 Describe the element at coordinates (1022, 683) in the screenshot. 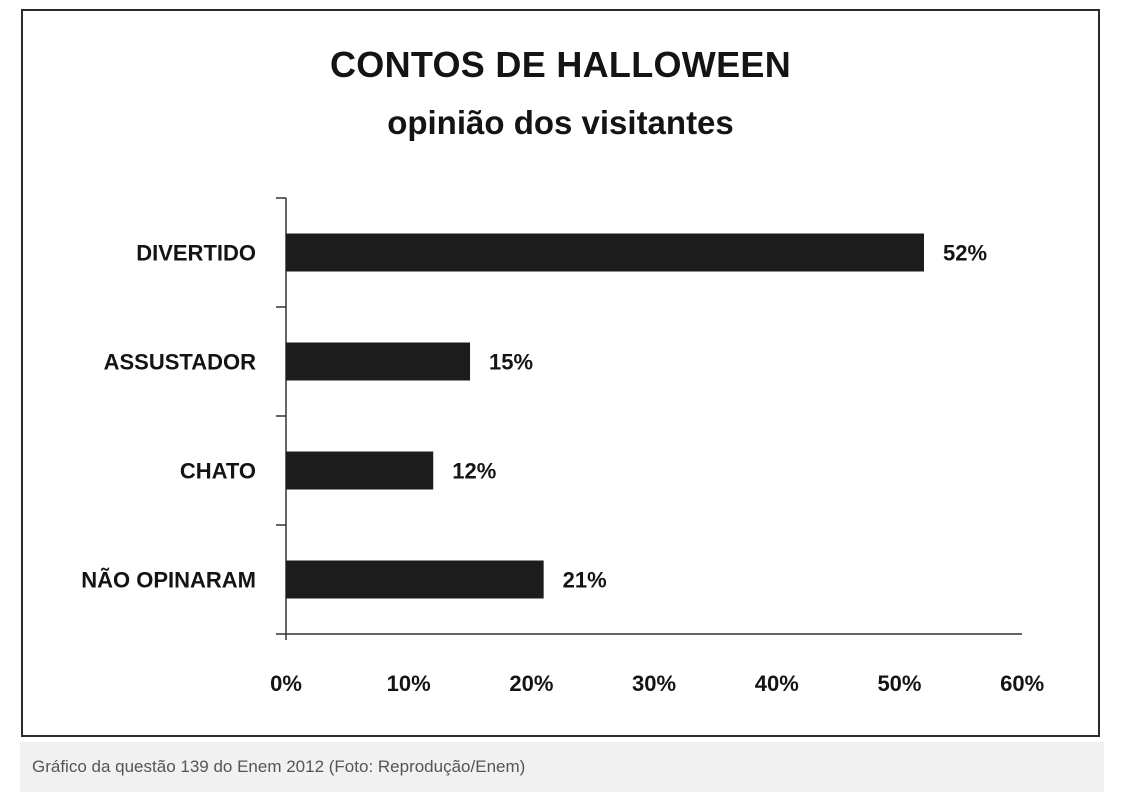

I see `x-tick-label: 60%` at that location.